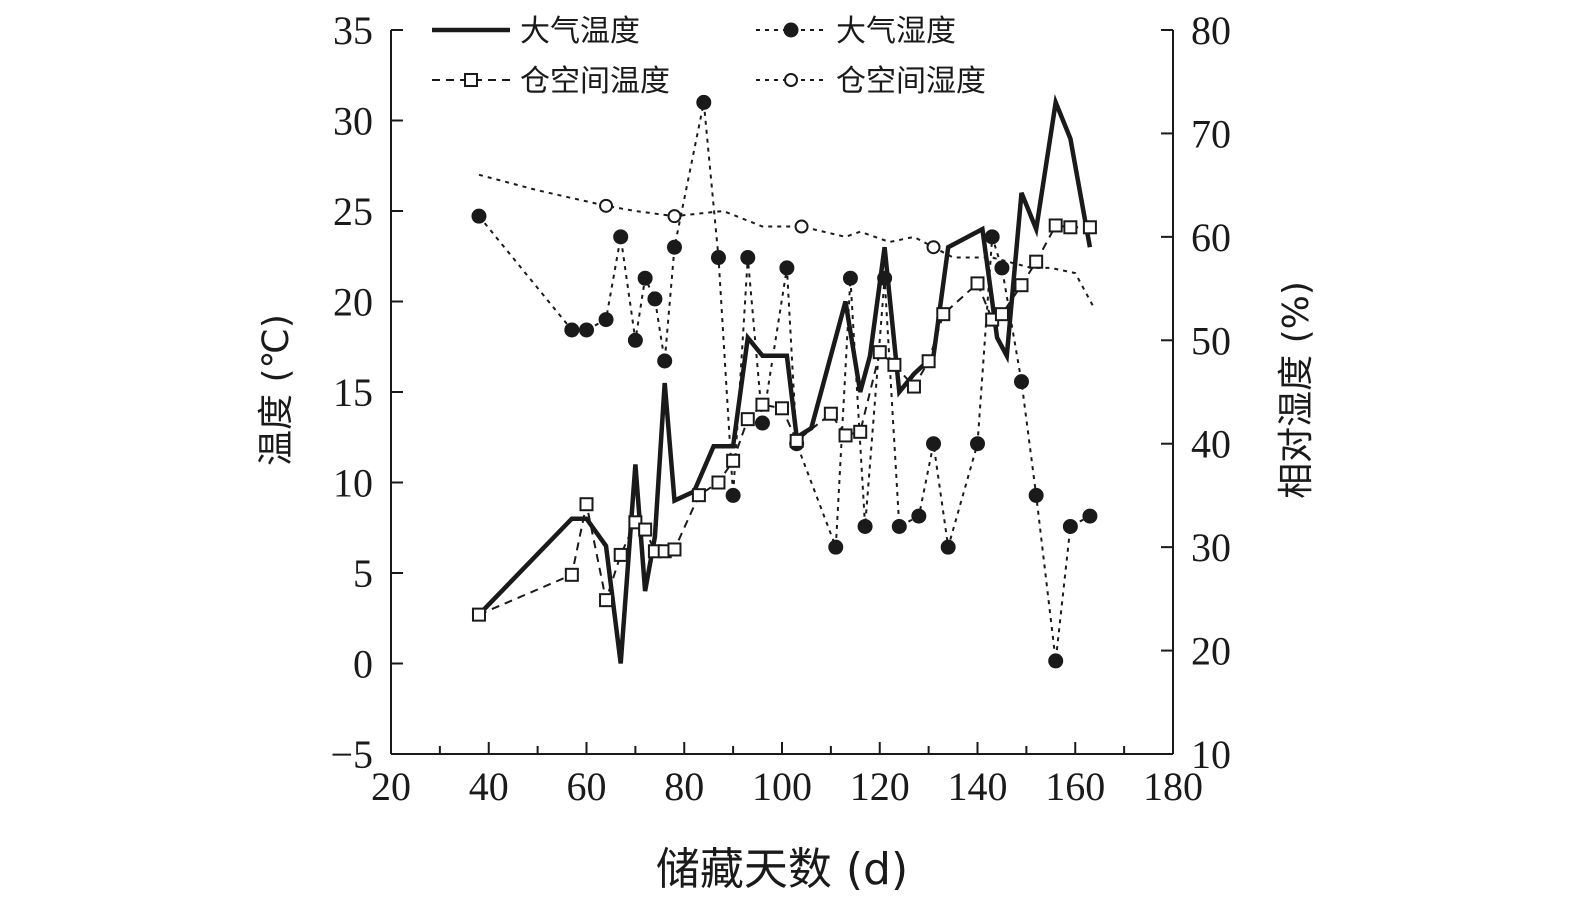  What do you see at coordinates (353, 30) in the screenshot?
I see `y-tick-label-left: 35` at bounding box center [353, 30].